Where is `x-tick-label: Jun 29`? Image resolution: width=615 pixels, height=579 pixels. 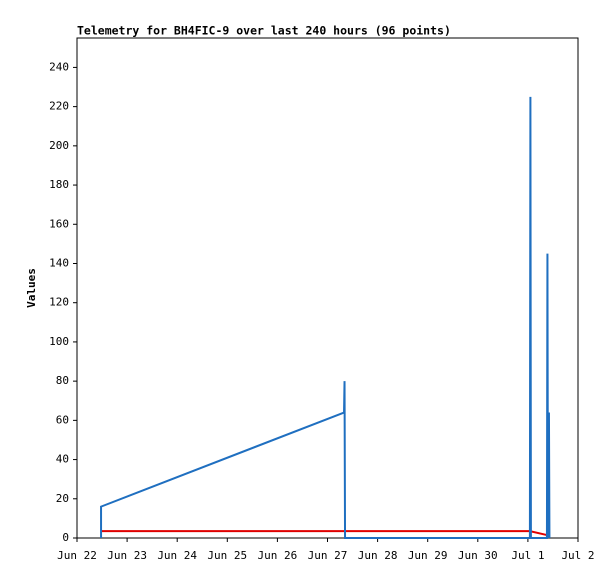 x-tick-label: Jun 29 is located at coordinates (428, 555).